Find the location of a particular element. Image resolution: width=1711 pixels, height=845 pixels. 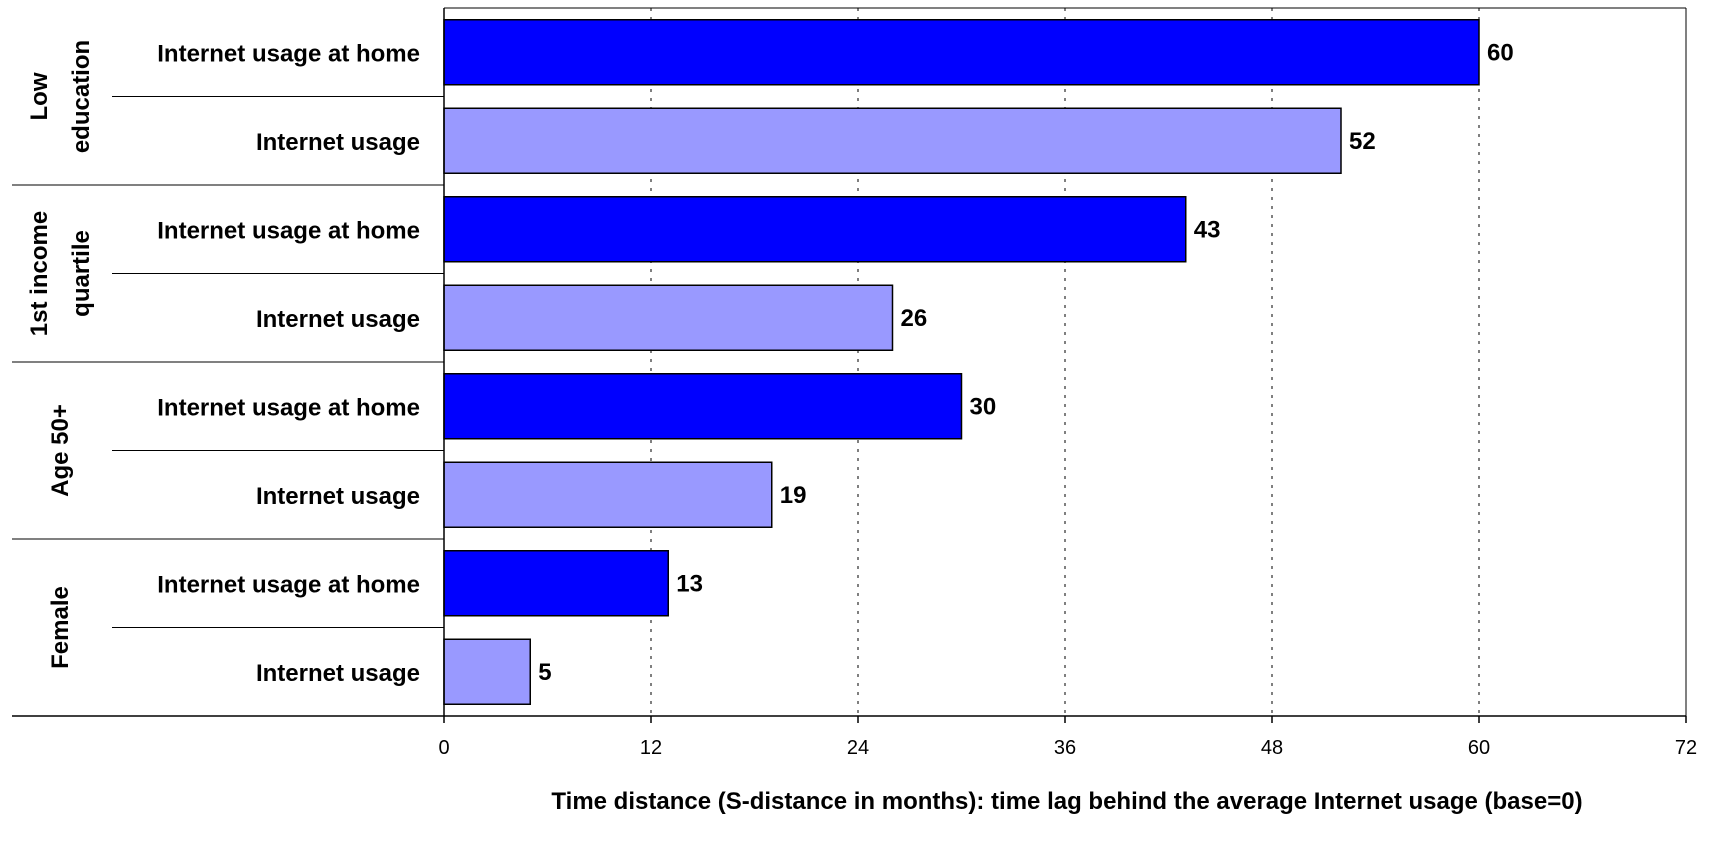

value-label: 26 is located at coordinates (914, 318).